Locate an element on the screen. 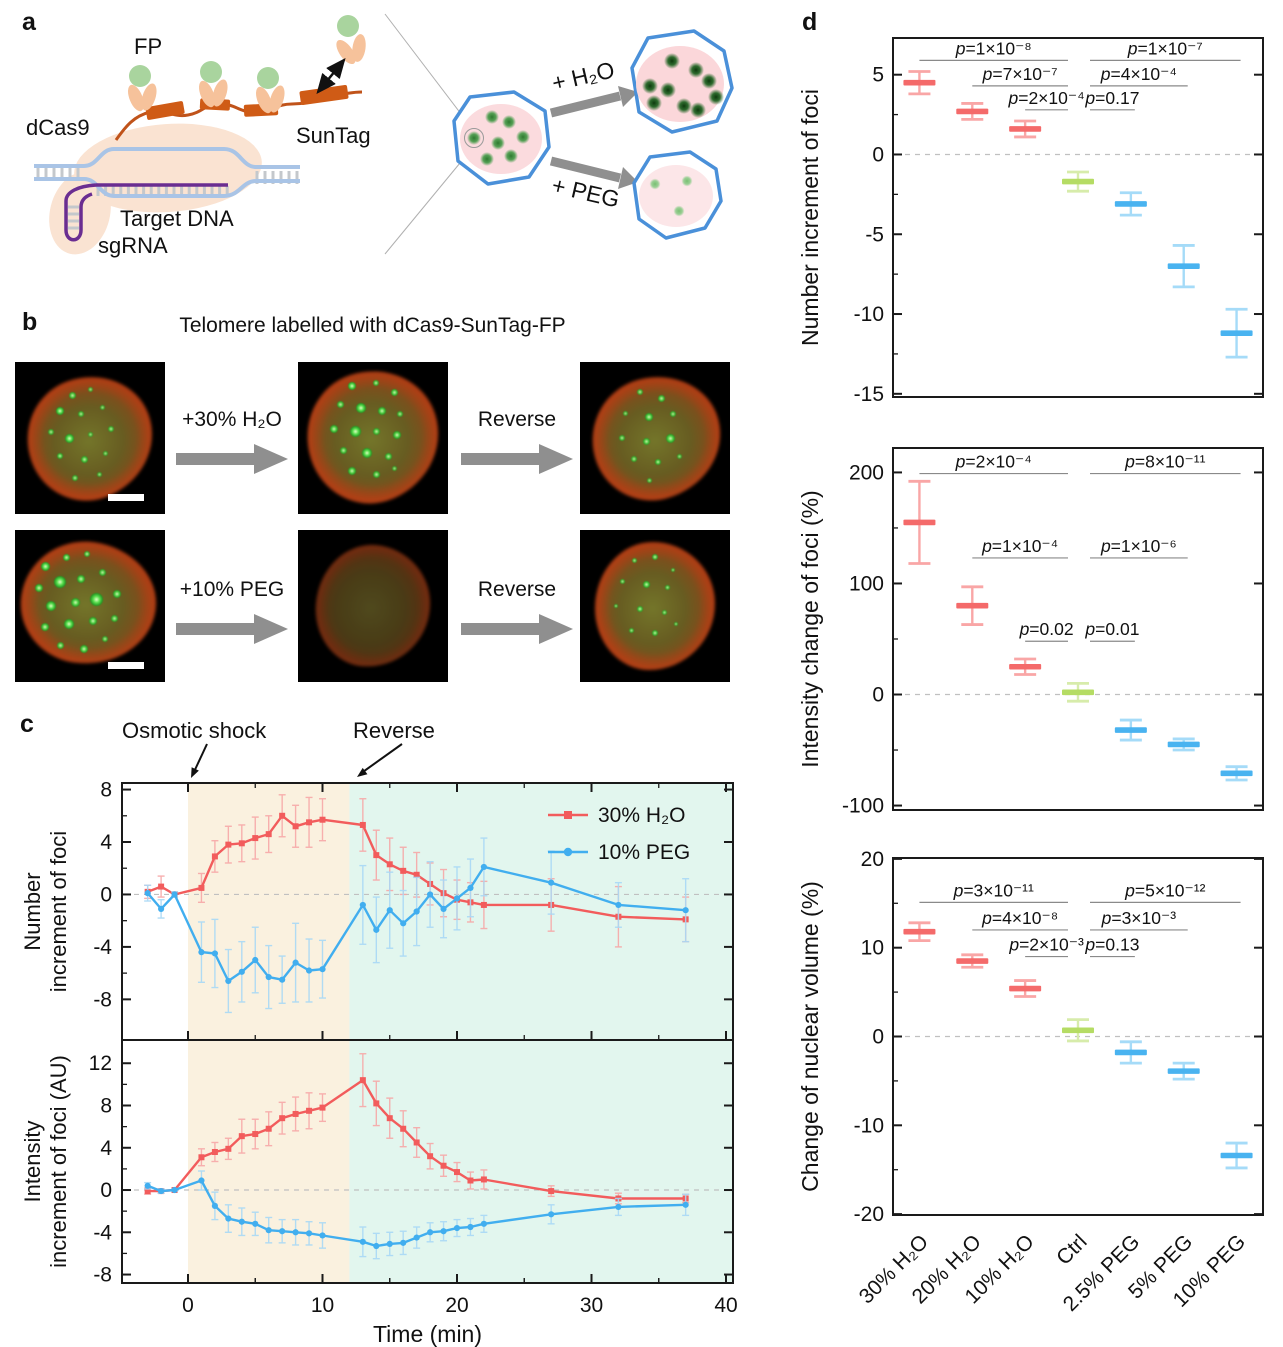 The width and height of the screenshot is (1283, 1347). p-value-label: p=3×10⁻³ is located at coordinates (1139, 918).